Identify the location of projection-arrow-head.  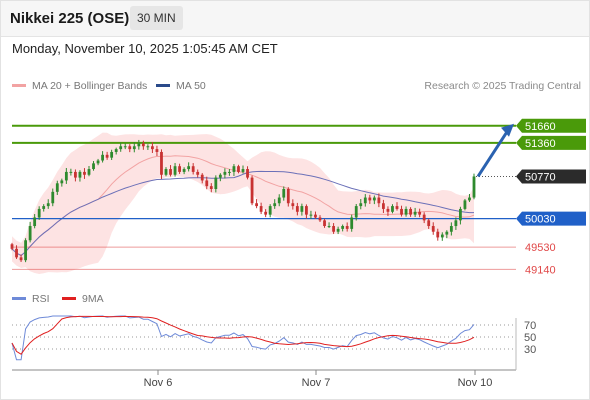
(507, 130).